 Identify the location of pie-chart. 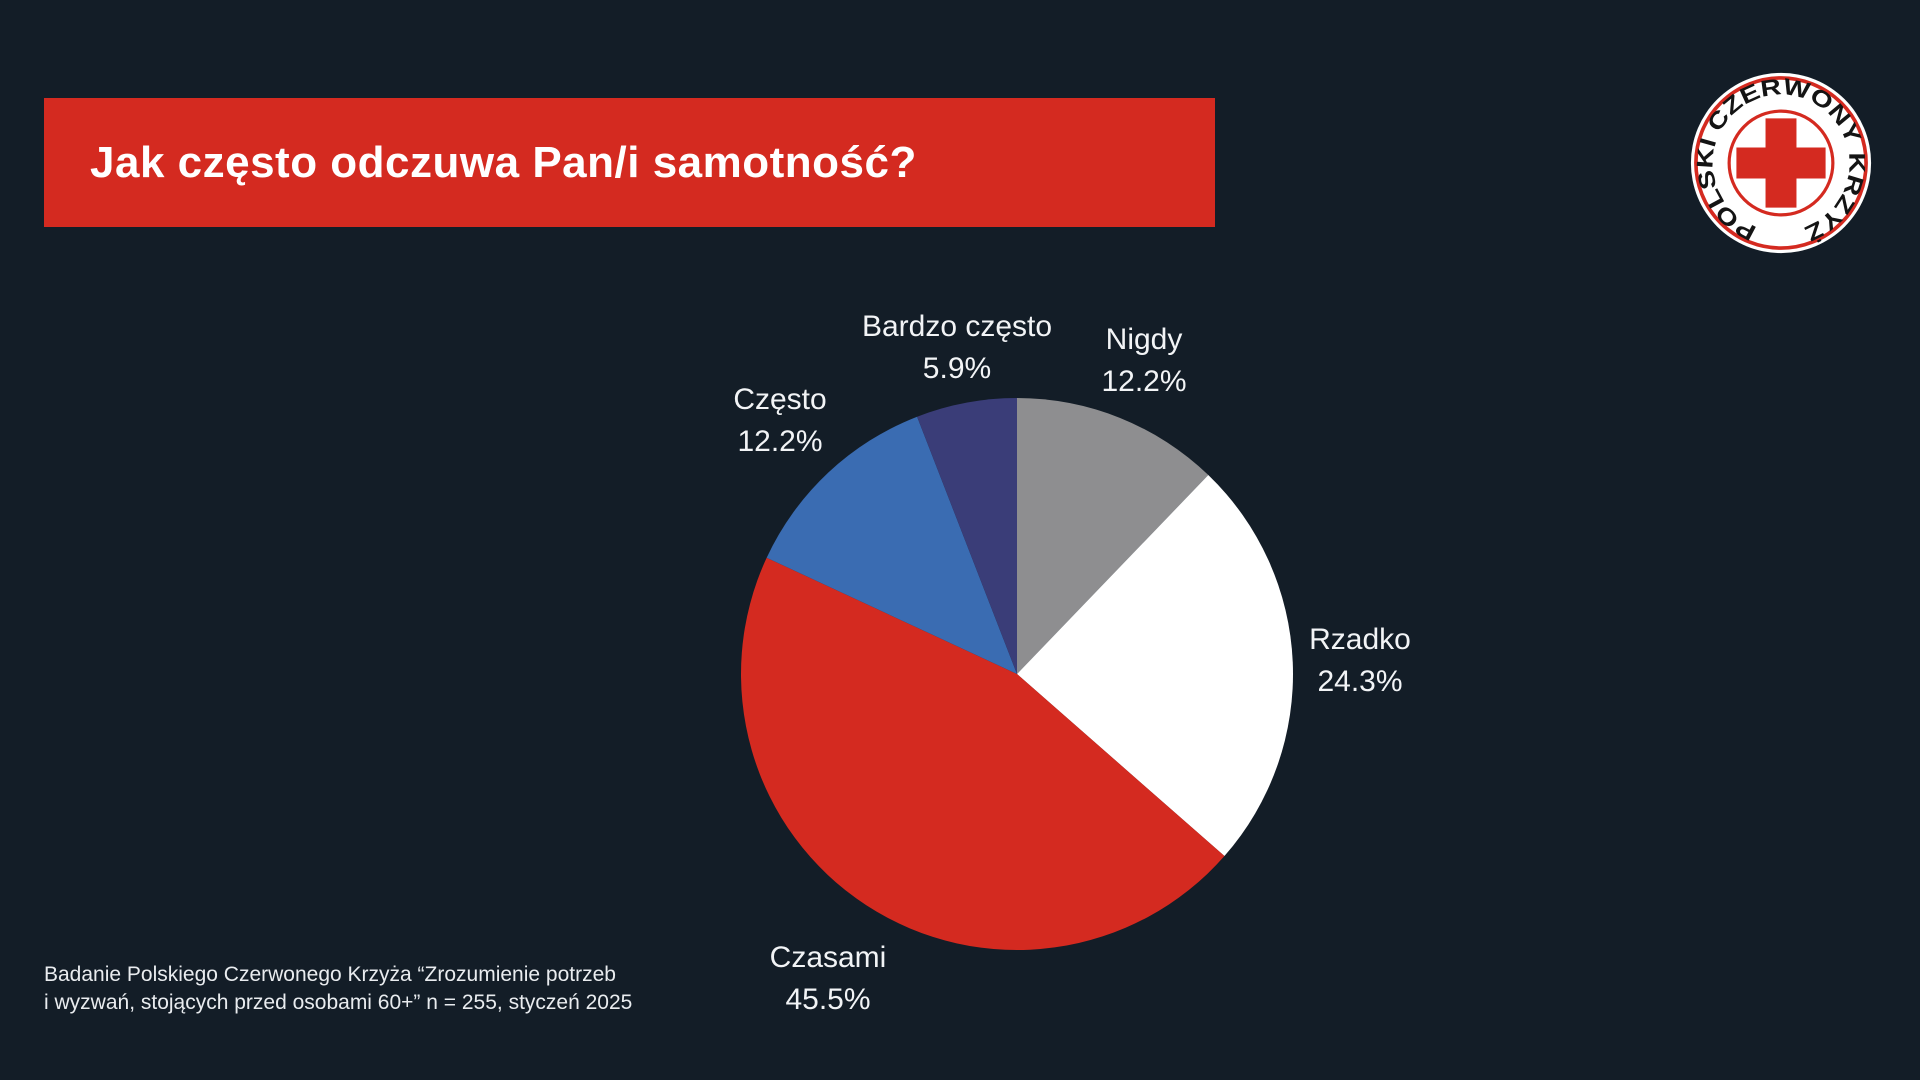
(1017, 674).